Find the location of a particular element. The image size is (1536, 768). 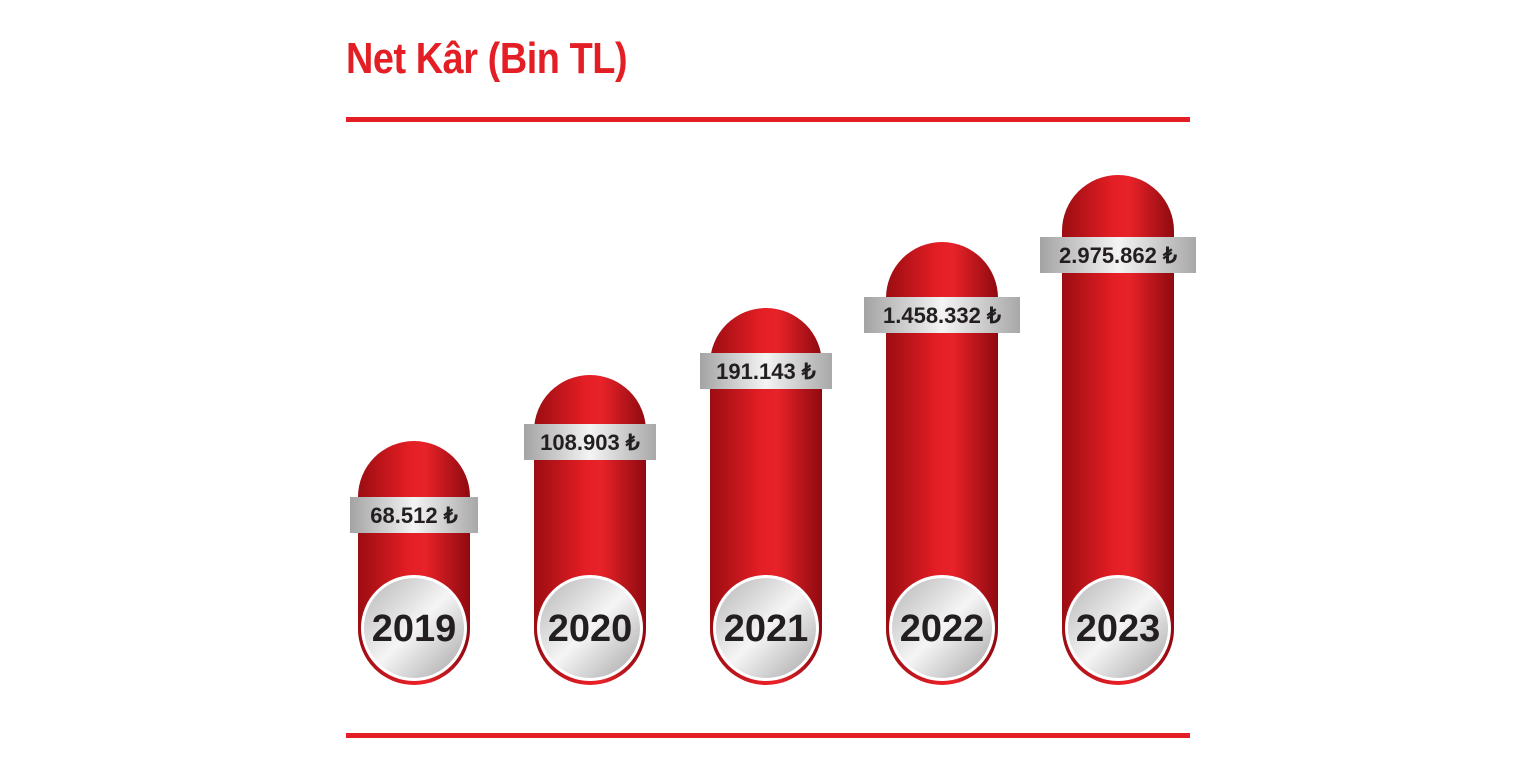

value-label: 108.903 ₺ is located at coordinates (590, 442).